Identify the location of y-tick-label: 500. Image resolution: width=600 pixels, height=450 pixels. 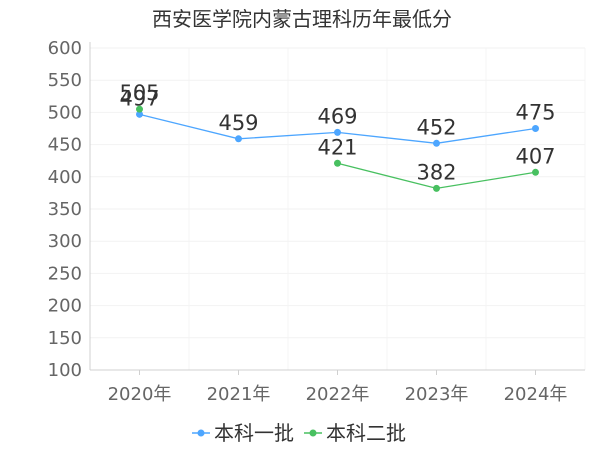
(65, 112).